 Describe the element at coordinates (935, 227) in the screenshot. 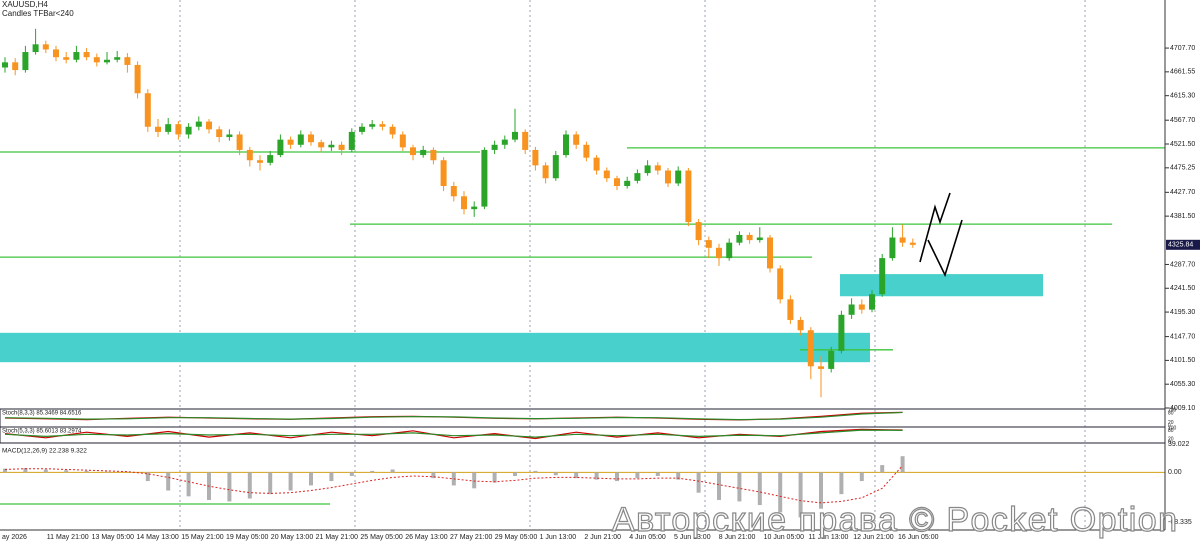

I see `drawn-arrow` at that location.